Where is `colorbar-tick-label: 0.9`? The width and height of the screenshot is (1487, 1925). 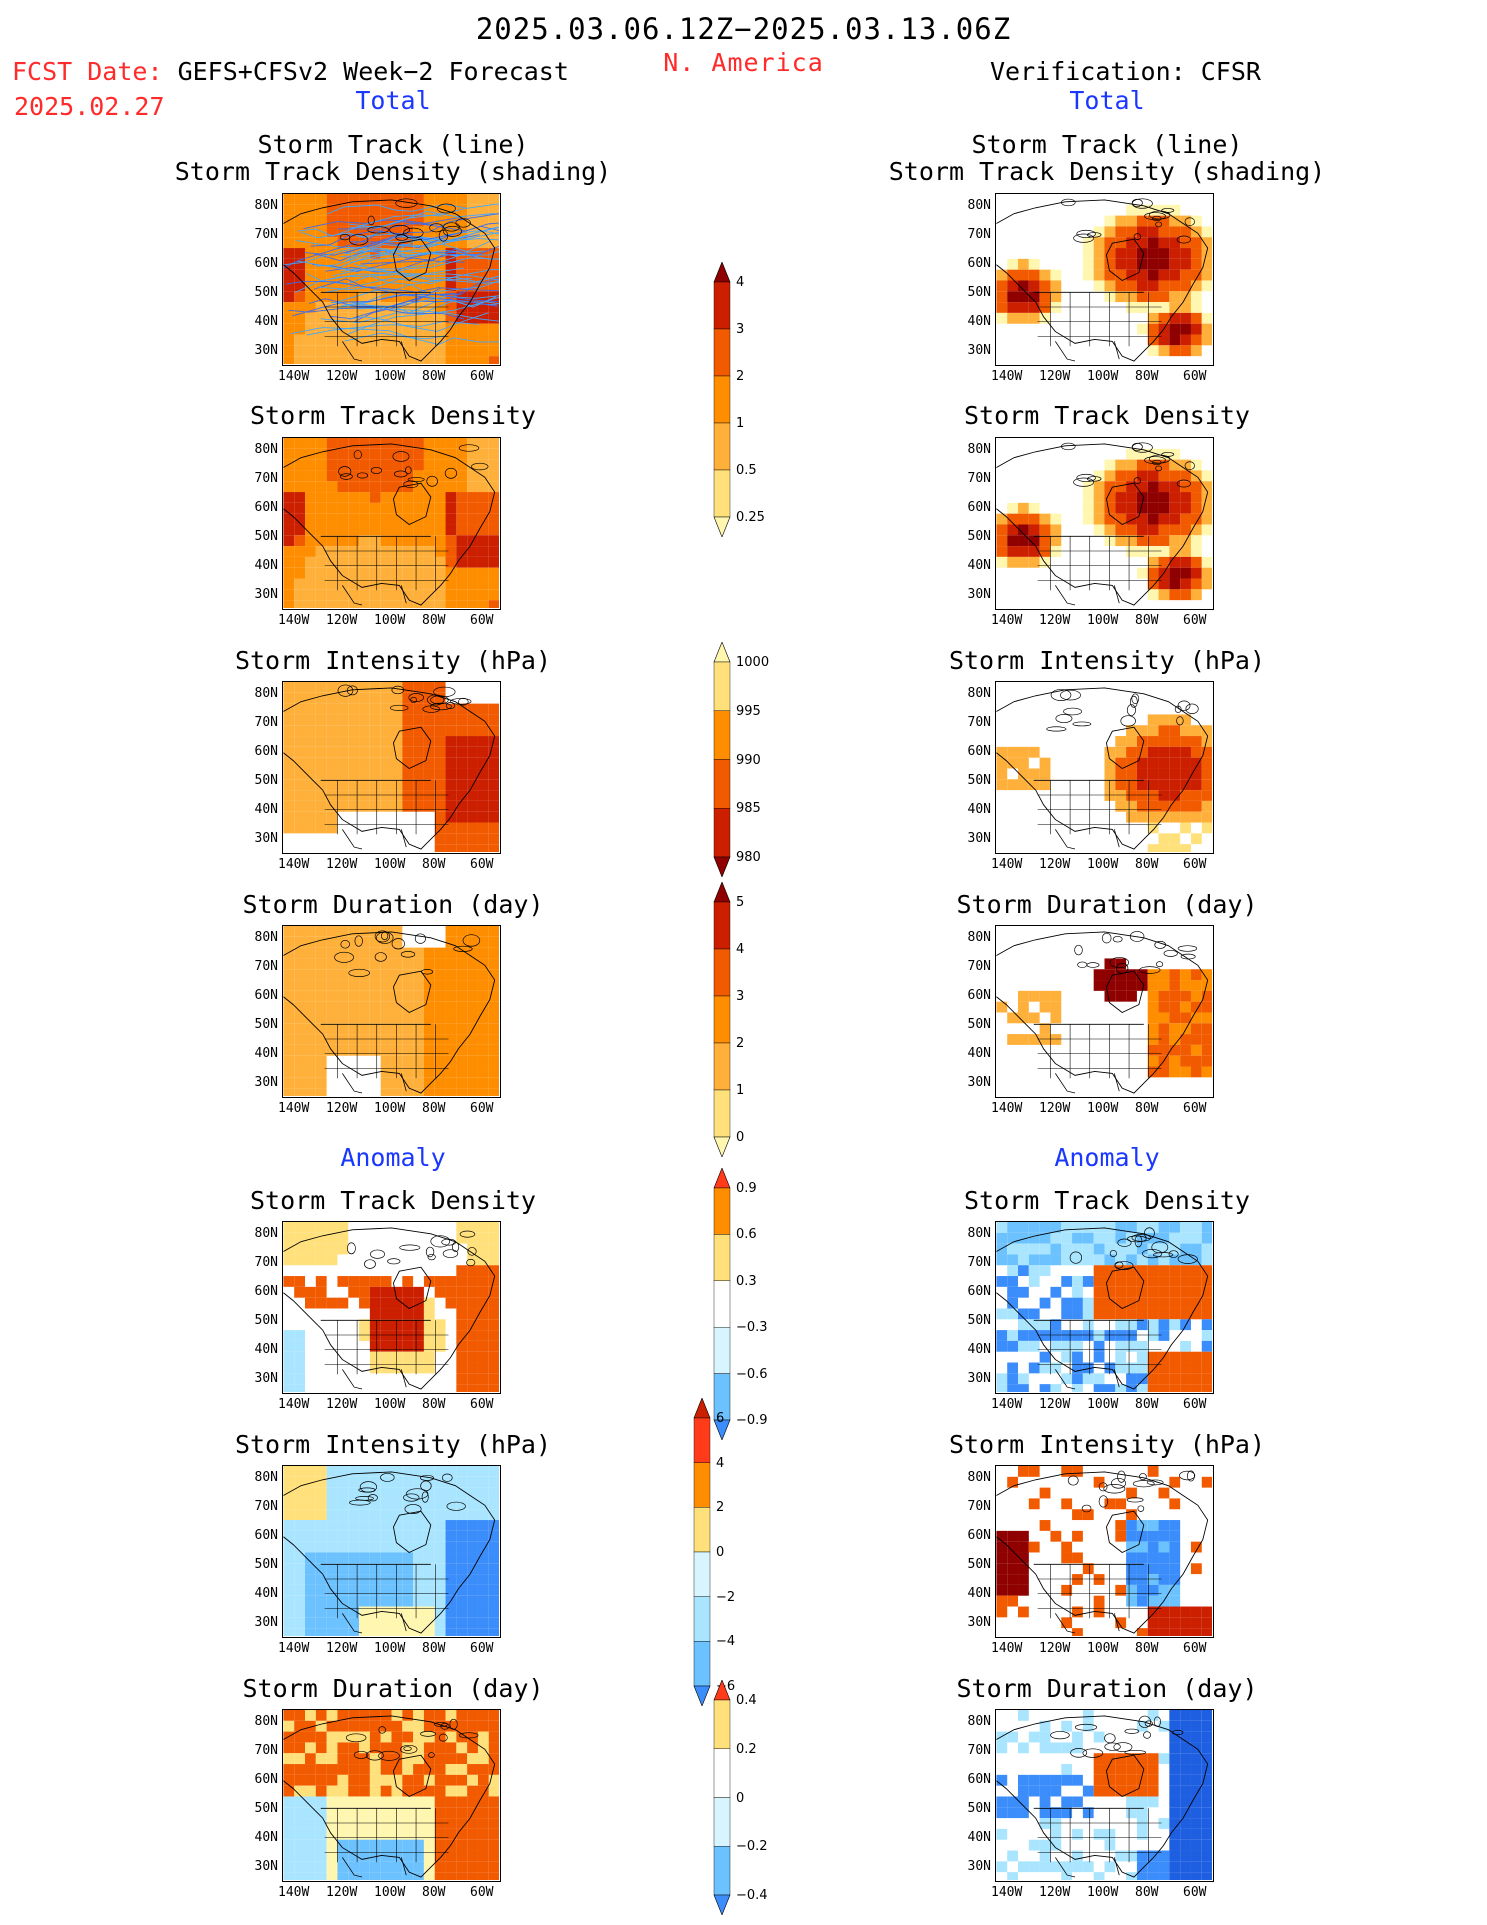
colorbar-tick-label: 0.9 is located at coordinates (746, 1188).